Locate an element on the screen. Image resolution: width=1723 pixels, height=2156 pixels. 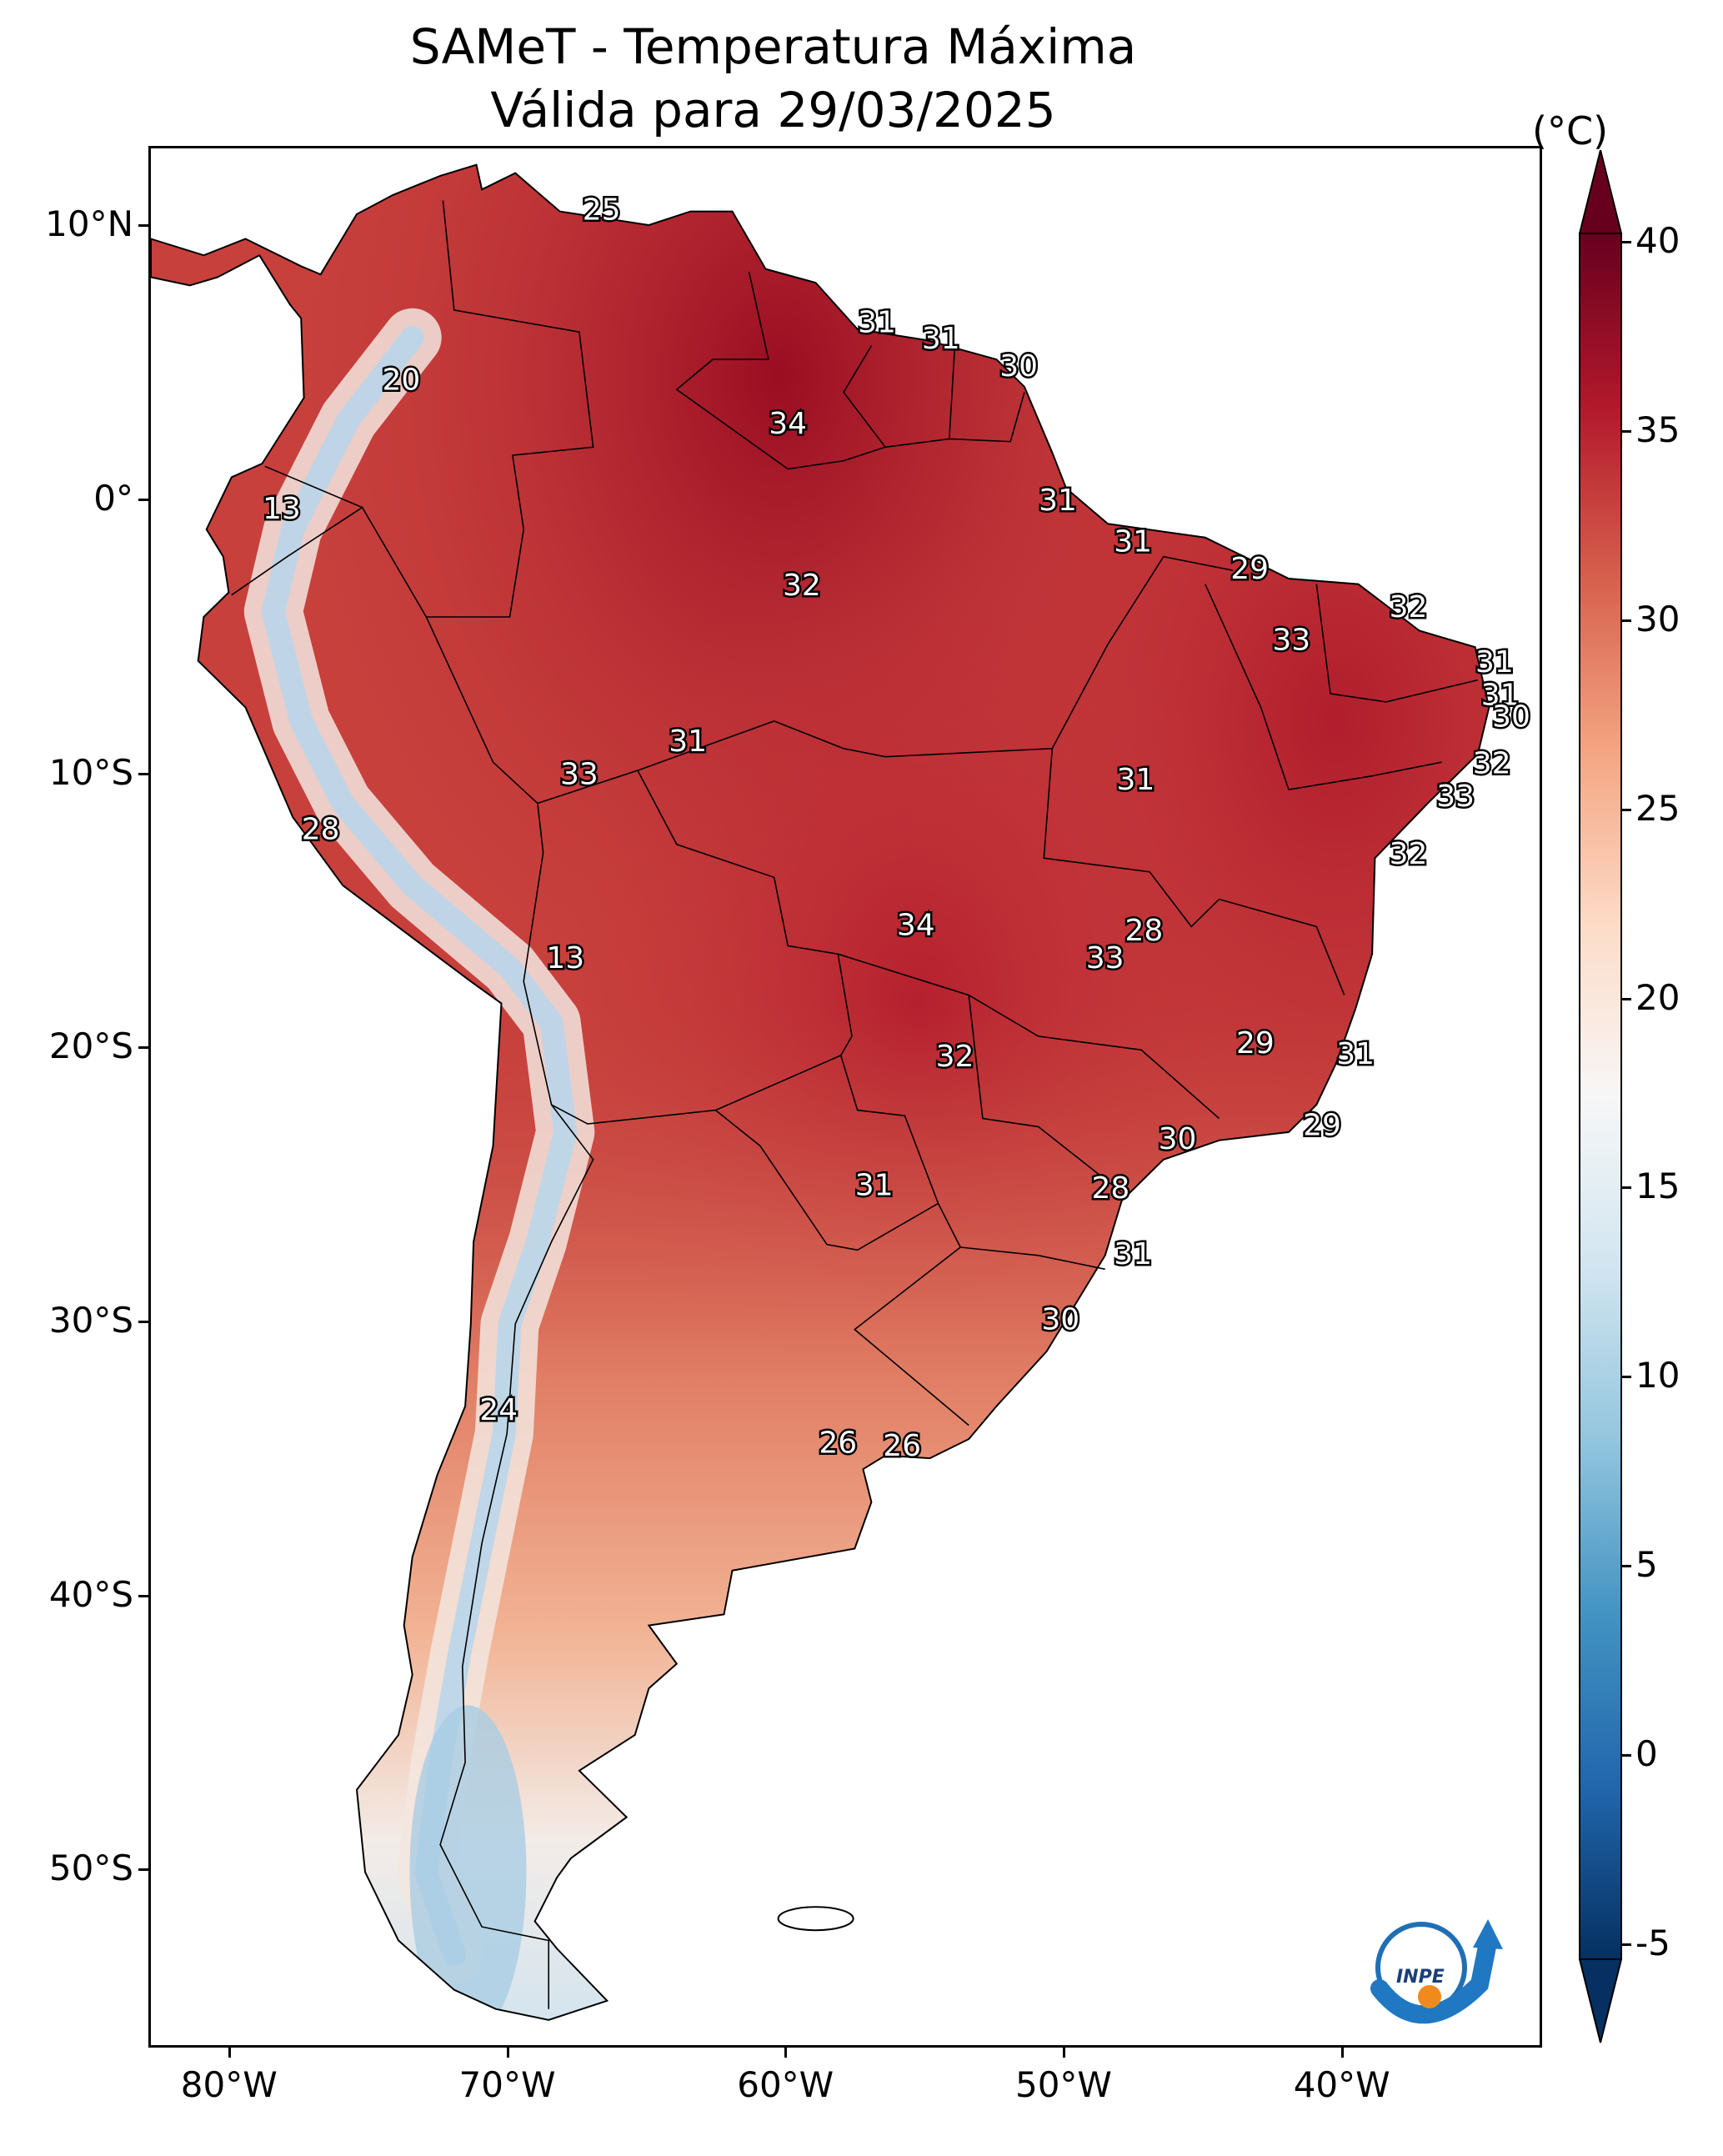
colorbar-tick-label: 40 is located at coordinates (1657, 240).